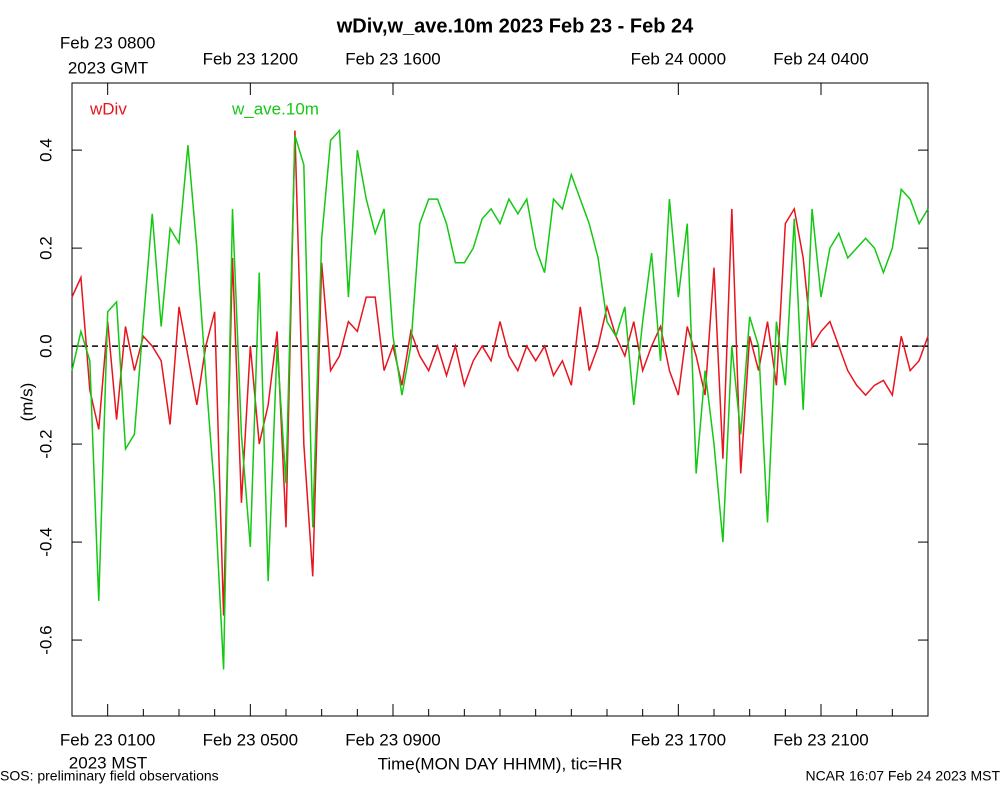  I want to click on y-tick-label: -0.4, so click(45, 541).